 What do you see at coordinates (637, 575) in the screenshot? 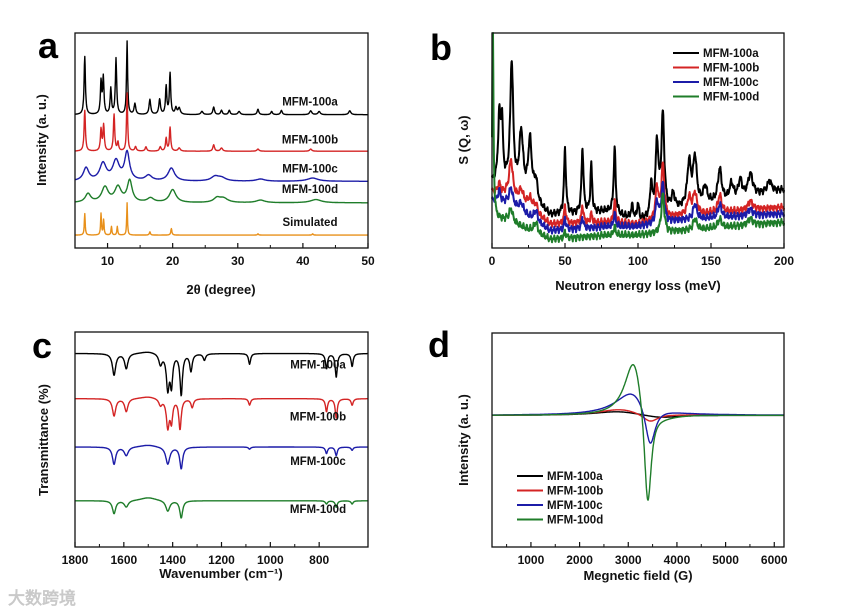
I see `x-axis-label: Megnetic field (G)` at bounding box center [637, 575].